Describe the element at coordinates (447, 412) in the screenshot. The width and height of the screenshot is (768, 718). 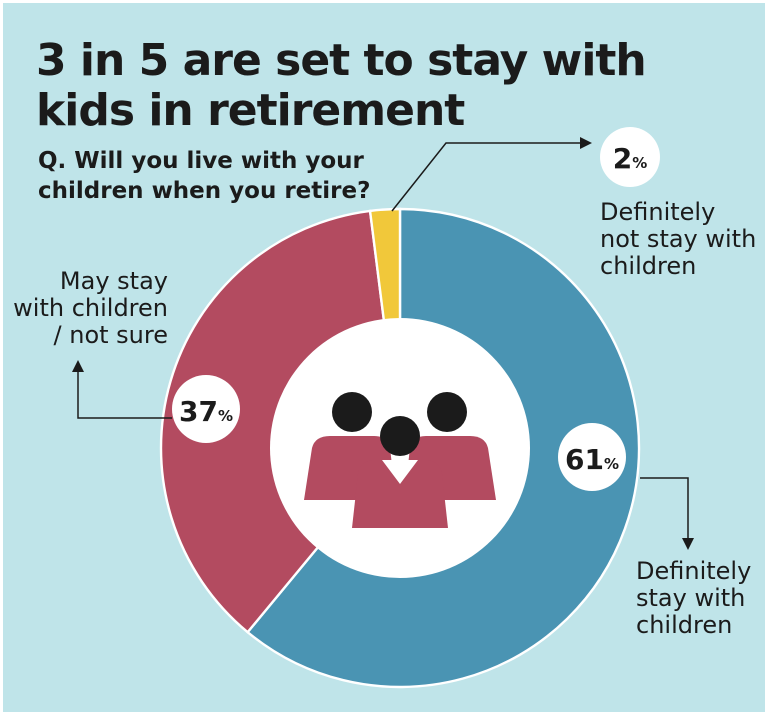
I see `person-right-head` at that location.